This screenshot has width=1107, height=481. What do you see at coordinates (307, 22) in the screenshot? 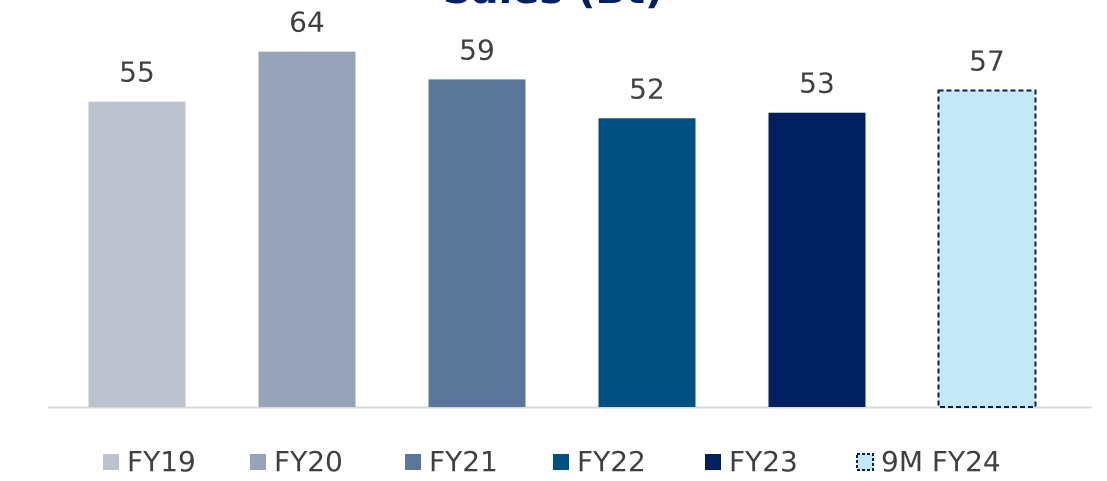
I see `data-label: 64` at bounding box center [307, 22].